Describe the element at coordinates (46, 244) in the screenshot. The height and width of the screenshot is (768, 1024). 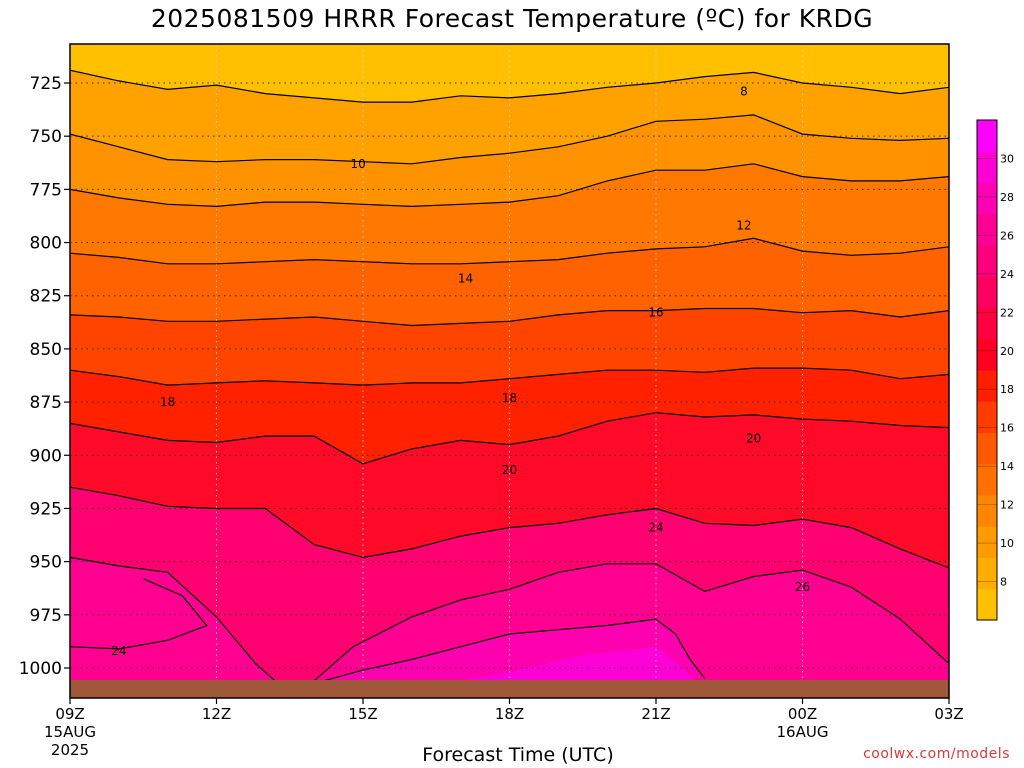
I see `y-tick-label-800: 800` at that location.